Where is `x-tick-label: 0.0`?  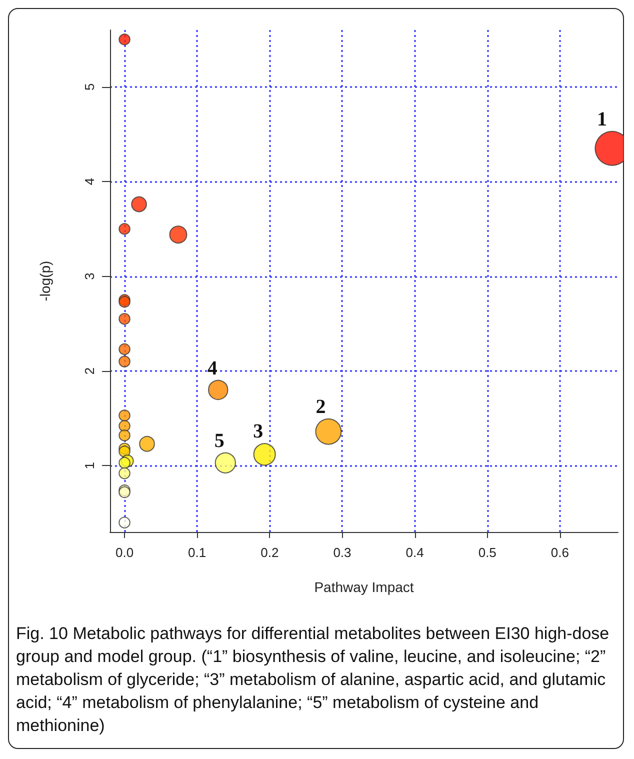 x-tick-label: 0.0 is located at coordinates (124, 552).